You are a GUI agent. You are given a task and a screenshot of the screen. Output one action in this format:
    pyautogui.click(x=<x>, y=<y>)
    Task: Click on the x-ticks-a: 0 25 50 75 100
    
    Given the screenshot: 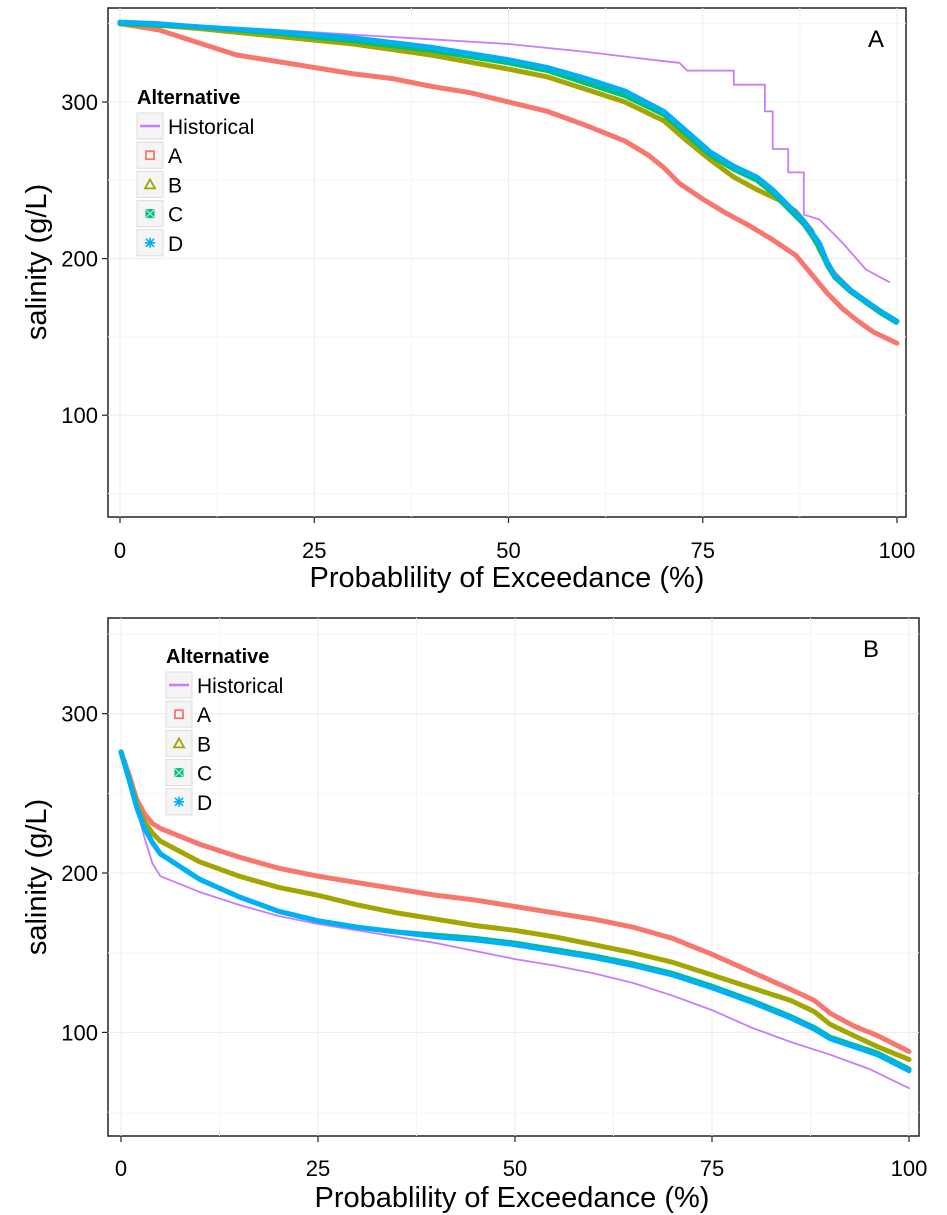 What is the action you would take?
    pyautogui.click(x=514, y=540)
    